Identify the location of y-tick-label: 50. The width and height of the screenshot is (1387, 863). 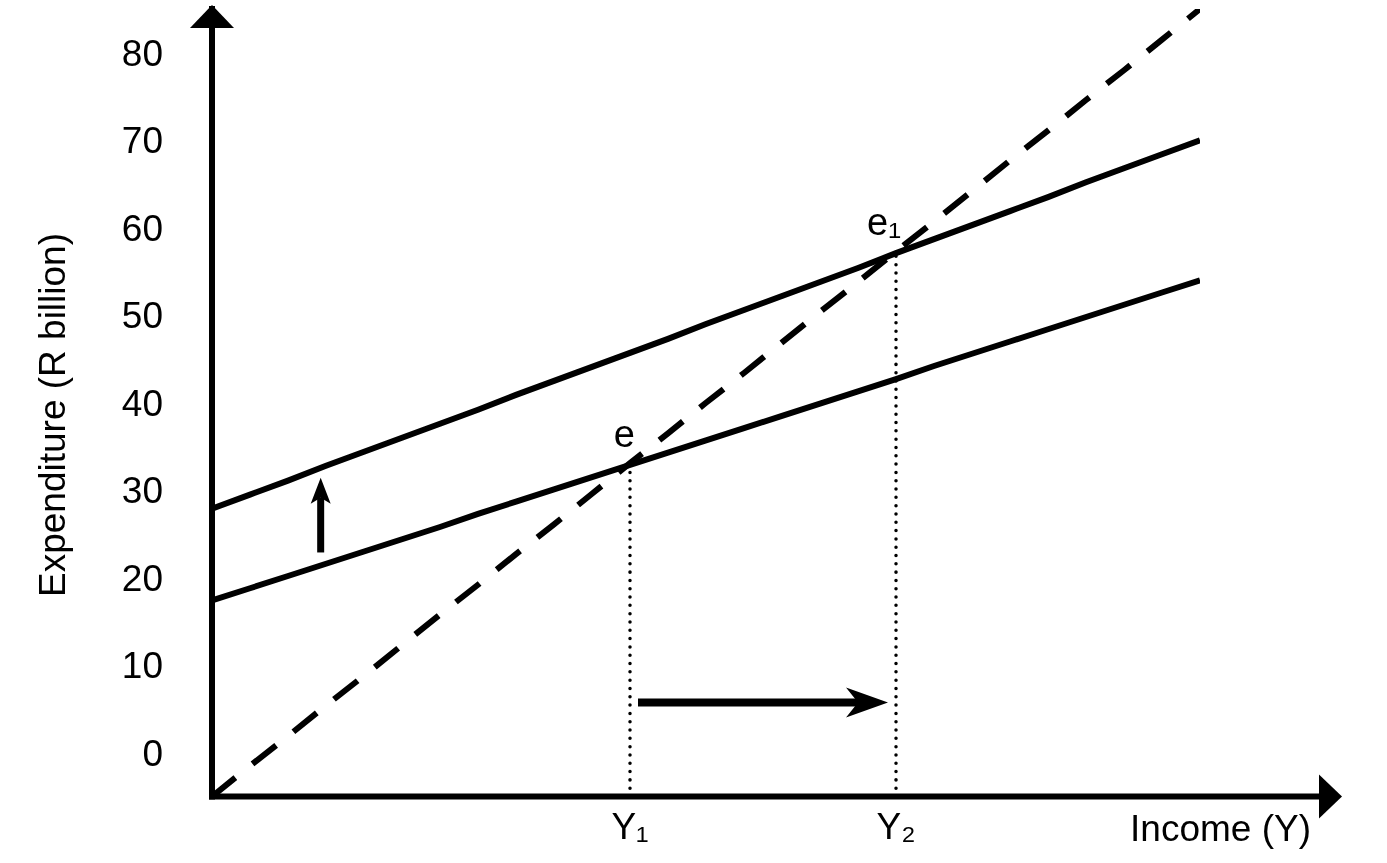
(142, 316).